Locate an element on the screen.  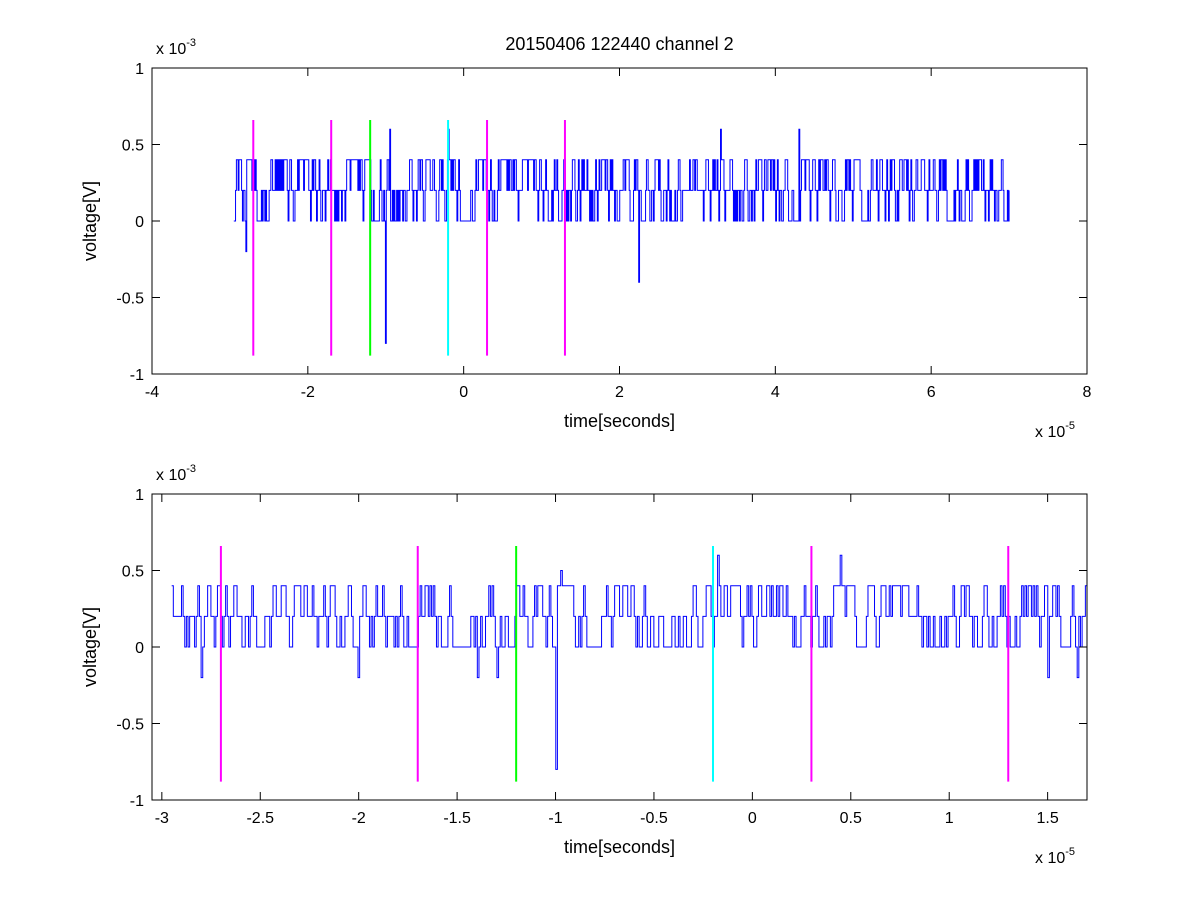
x-tick-label: 4 is located at coordinates (775, 392).